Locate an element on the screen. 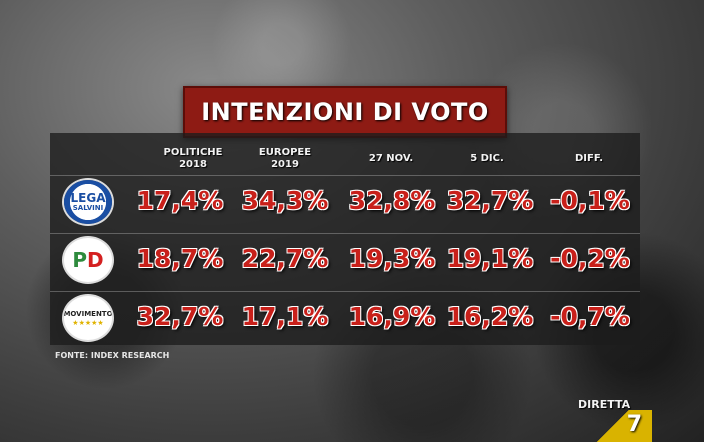 Image resolution: width=704 pixels, height=442 pixels. m5s-logo: MOVIMENTO ★★★★★ is located at coordinates (88, 318).